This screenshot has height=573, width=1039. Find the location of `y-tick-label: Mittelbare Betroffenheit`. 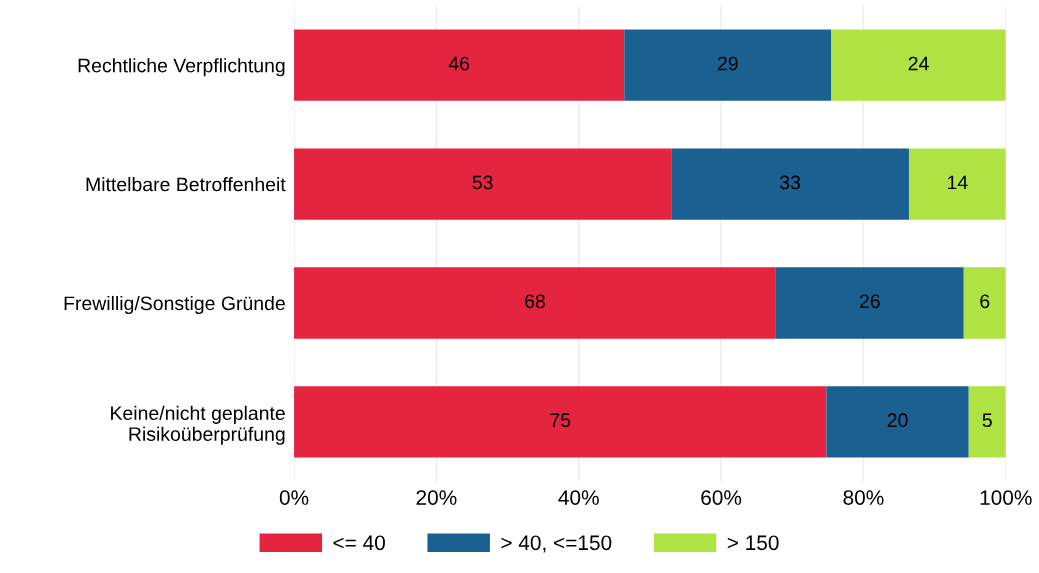

y-tick-label: Mittelbare Betroffenheit is located at coordinates (186, 184).